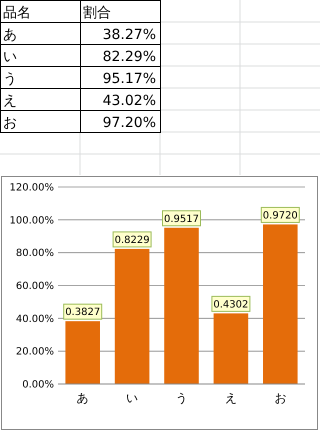  I want to click on text: 38.27%, so click(129, 35).